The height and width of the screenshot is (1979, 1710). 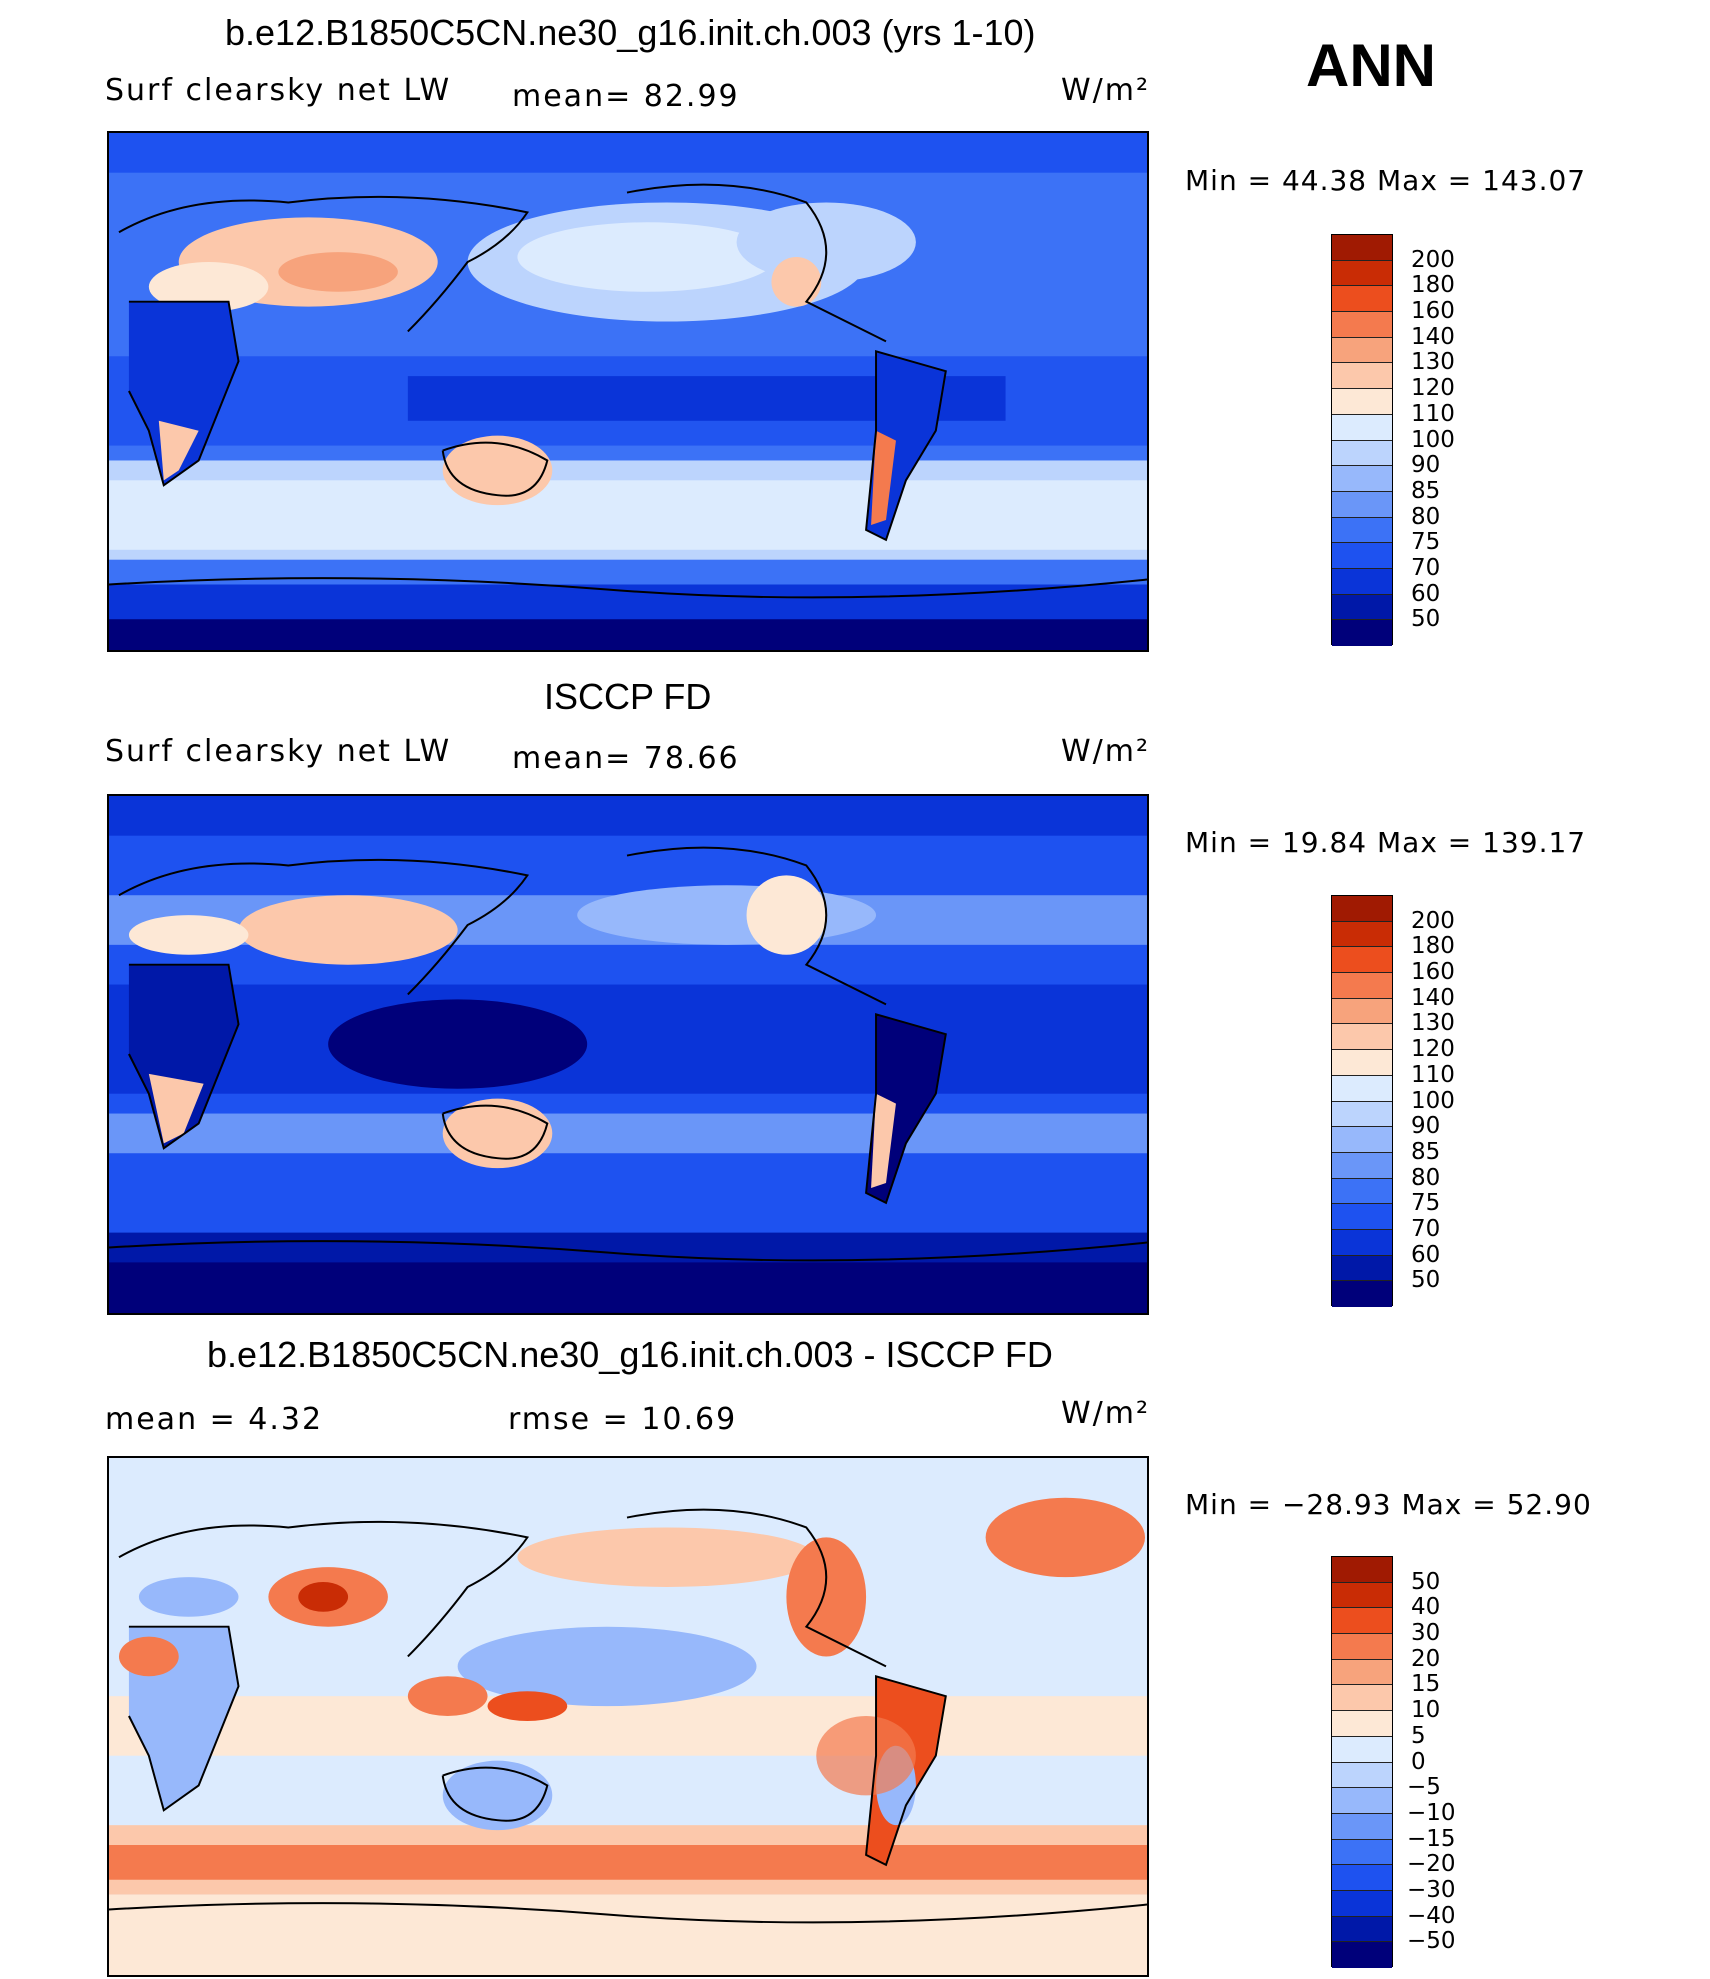 What do you see at coordinates (1426, 1658) in the screenshot?
I see `colorbar-label: 20` at bounding box center [1426, 1658].